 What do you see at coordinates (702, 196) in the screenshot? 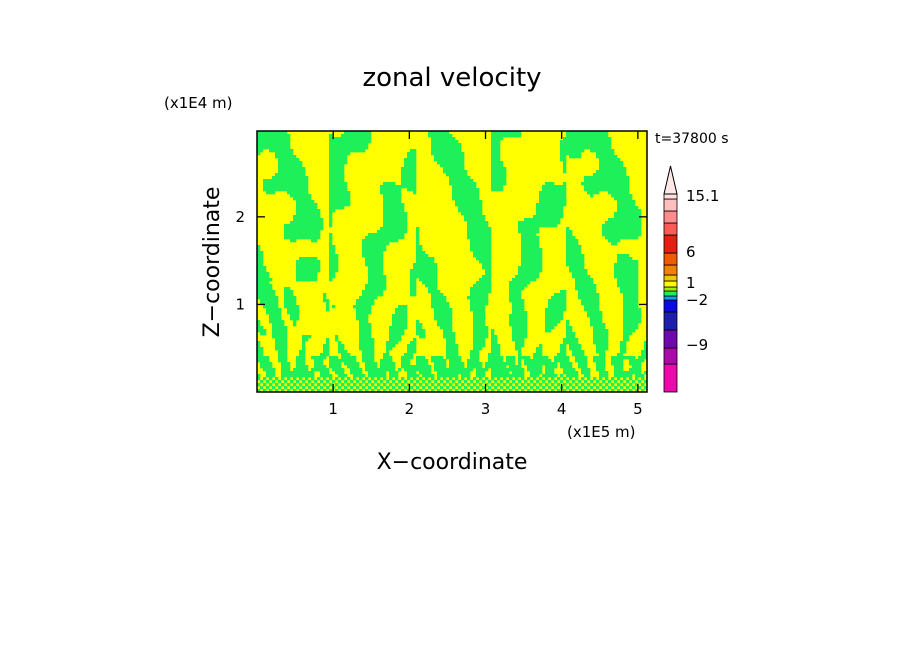
I see `colorbar-label: 15.1` at bounding box center [702, 196].